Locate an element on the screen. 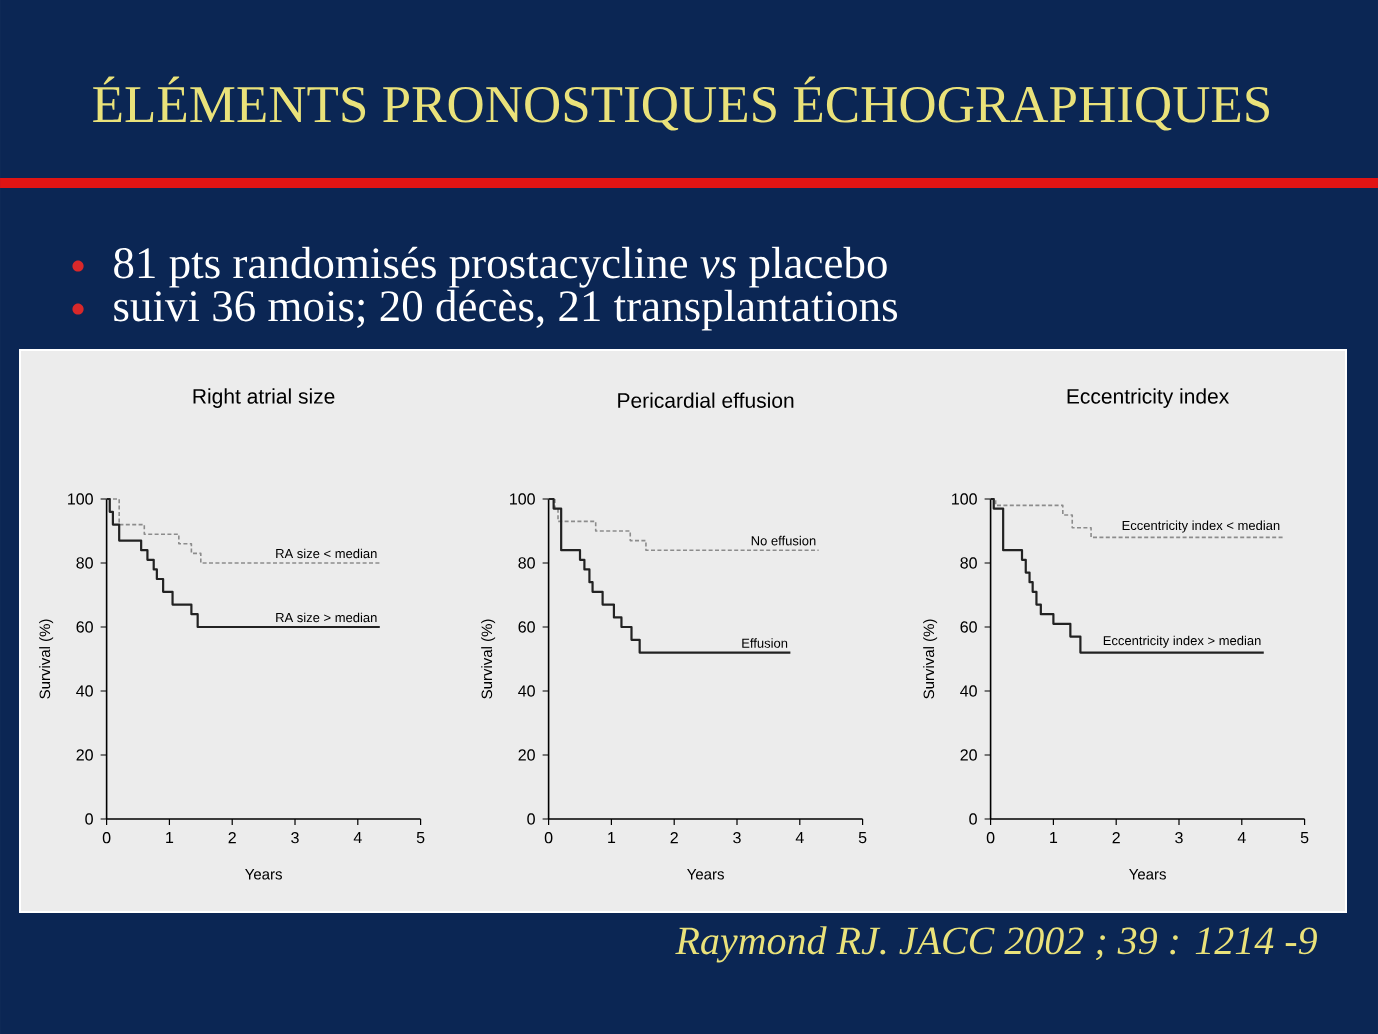 This screenshot has width=1378, height=1034. text: Raymond RJ. JACC 2002 ; 39 : 1214 -9 is located at coordinates (996, 944).